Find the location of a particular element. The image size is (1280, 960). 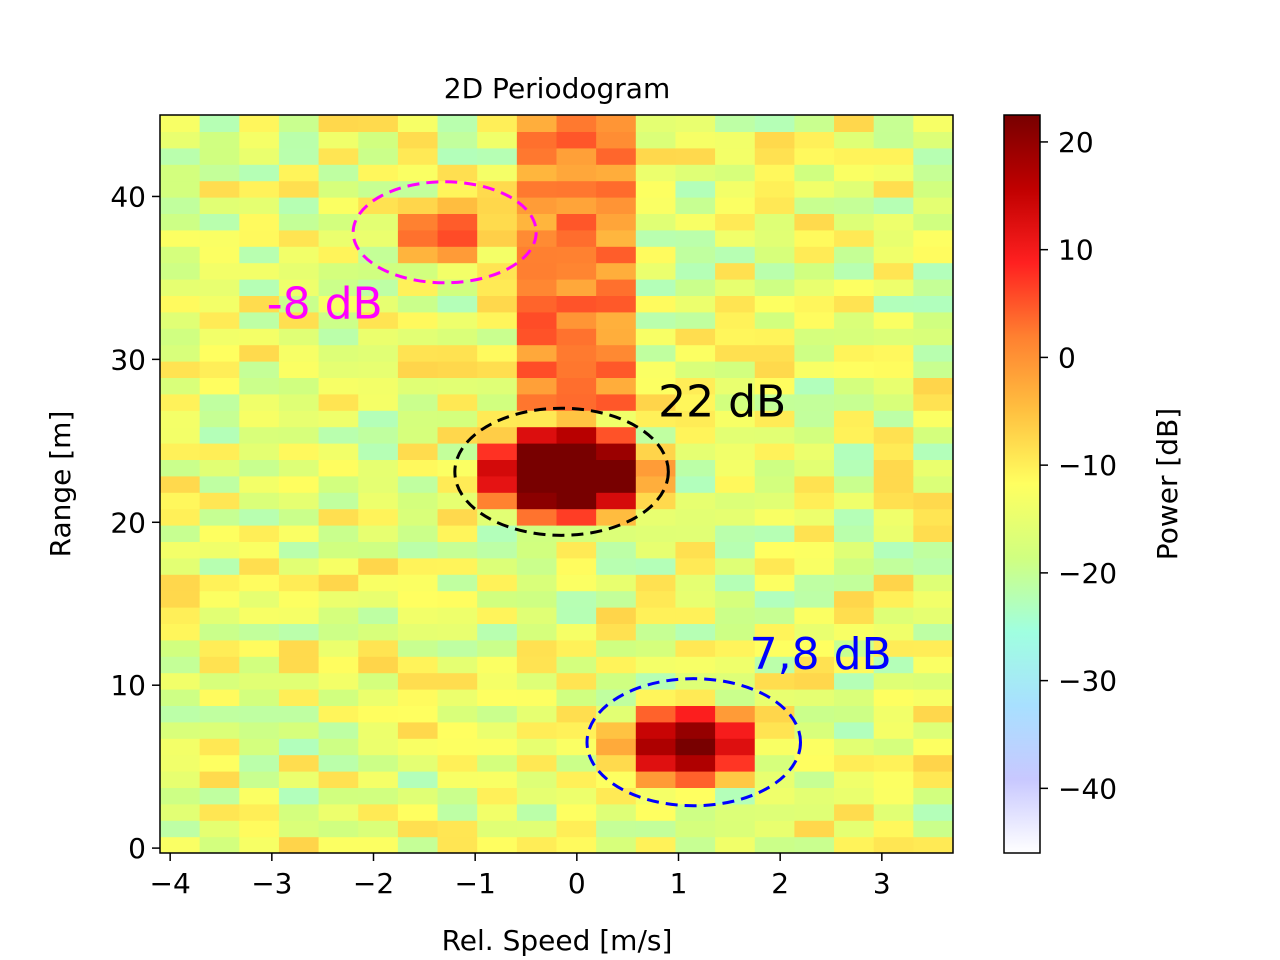

x-tick-label: 0 is located at coordinates (577, 883).